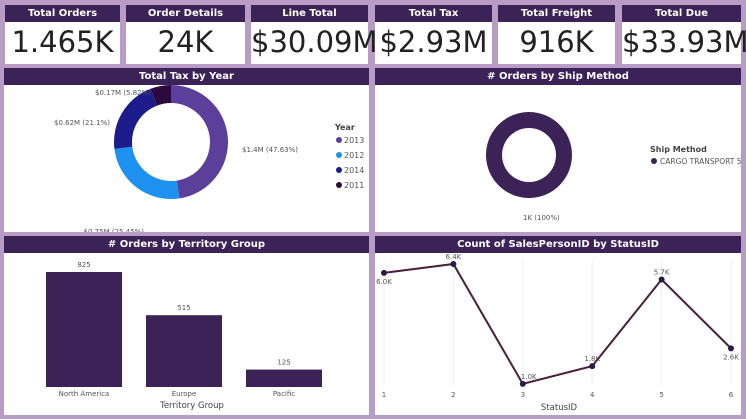 Image resolution: width=746 pixels, height=419 pixels. I want to click on kpi-label: Total Orders, so click(62, 13).